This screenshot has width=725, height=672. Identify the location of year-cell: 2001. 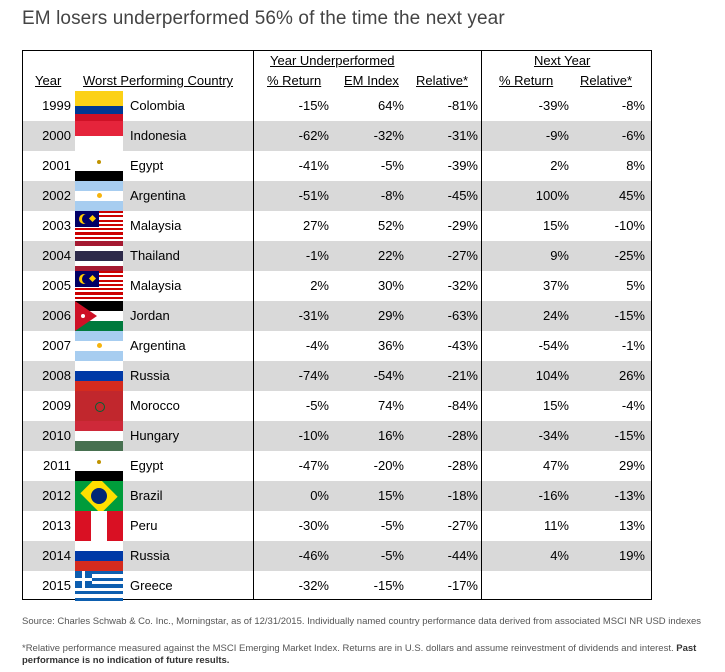
(56, 165).